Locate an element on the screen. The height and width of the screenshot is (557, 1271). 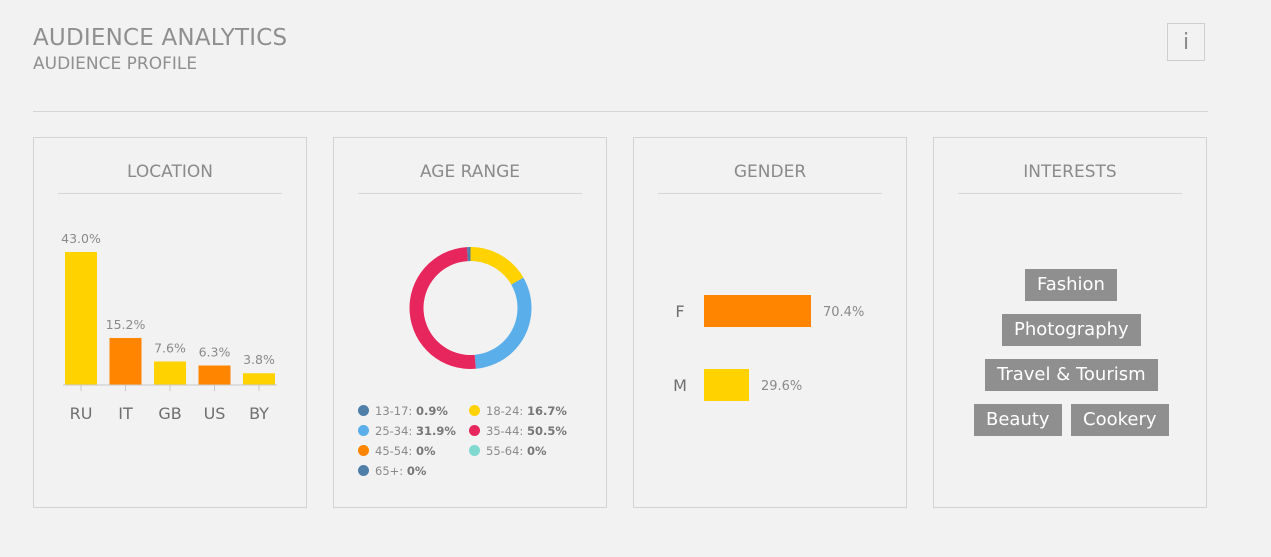
age-legend-label: 25-34 is located at coordinates (392, 431).